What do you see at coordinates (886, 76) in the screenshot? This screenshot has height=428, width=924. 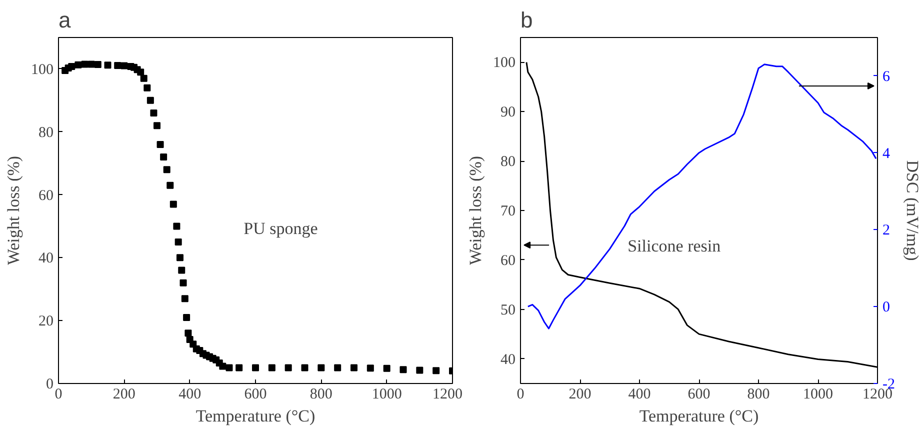 I see `y2-tick-label: 6` at bounding box center [886, 76].